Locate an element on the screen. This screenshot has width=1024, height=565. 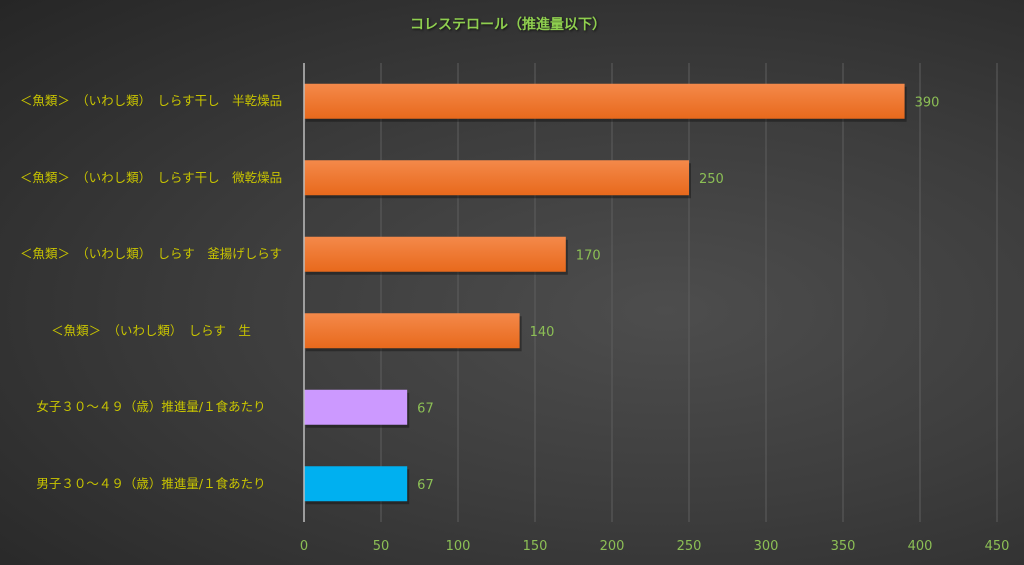
category-label-text: ＜魚類＞ （いわし類） しらす 釜揚げしらす is located at coordinates (150, 254).